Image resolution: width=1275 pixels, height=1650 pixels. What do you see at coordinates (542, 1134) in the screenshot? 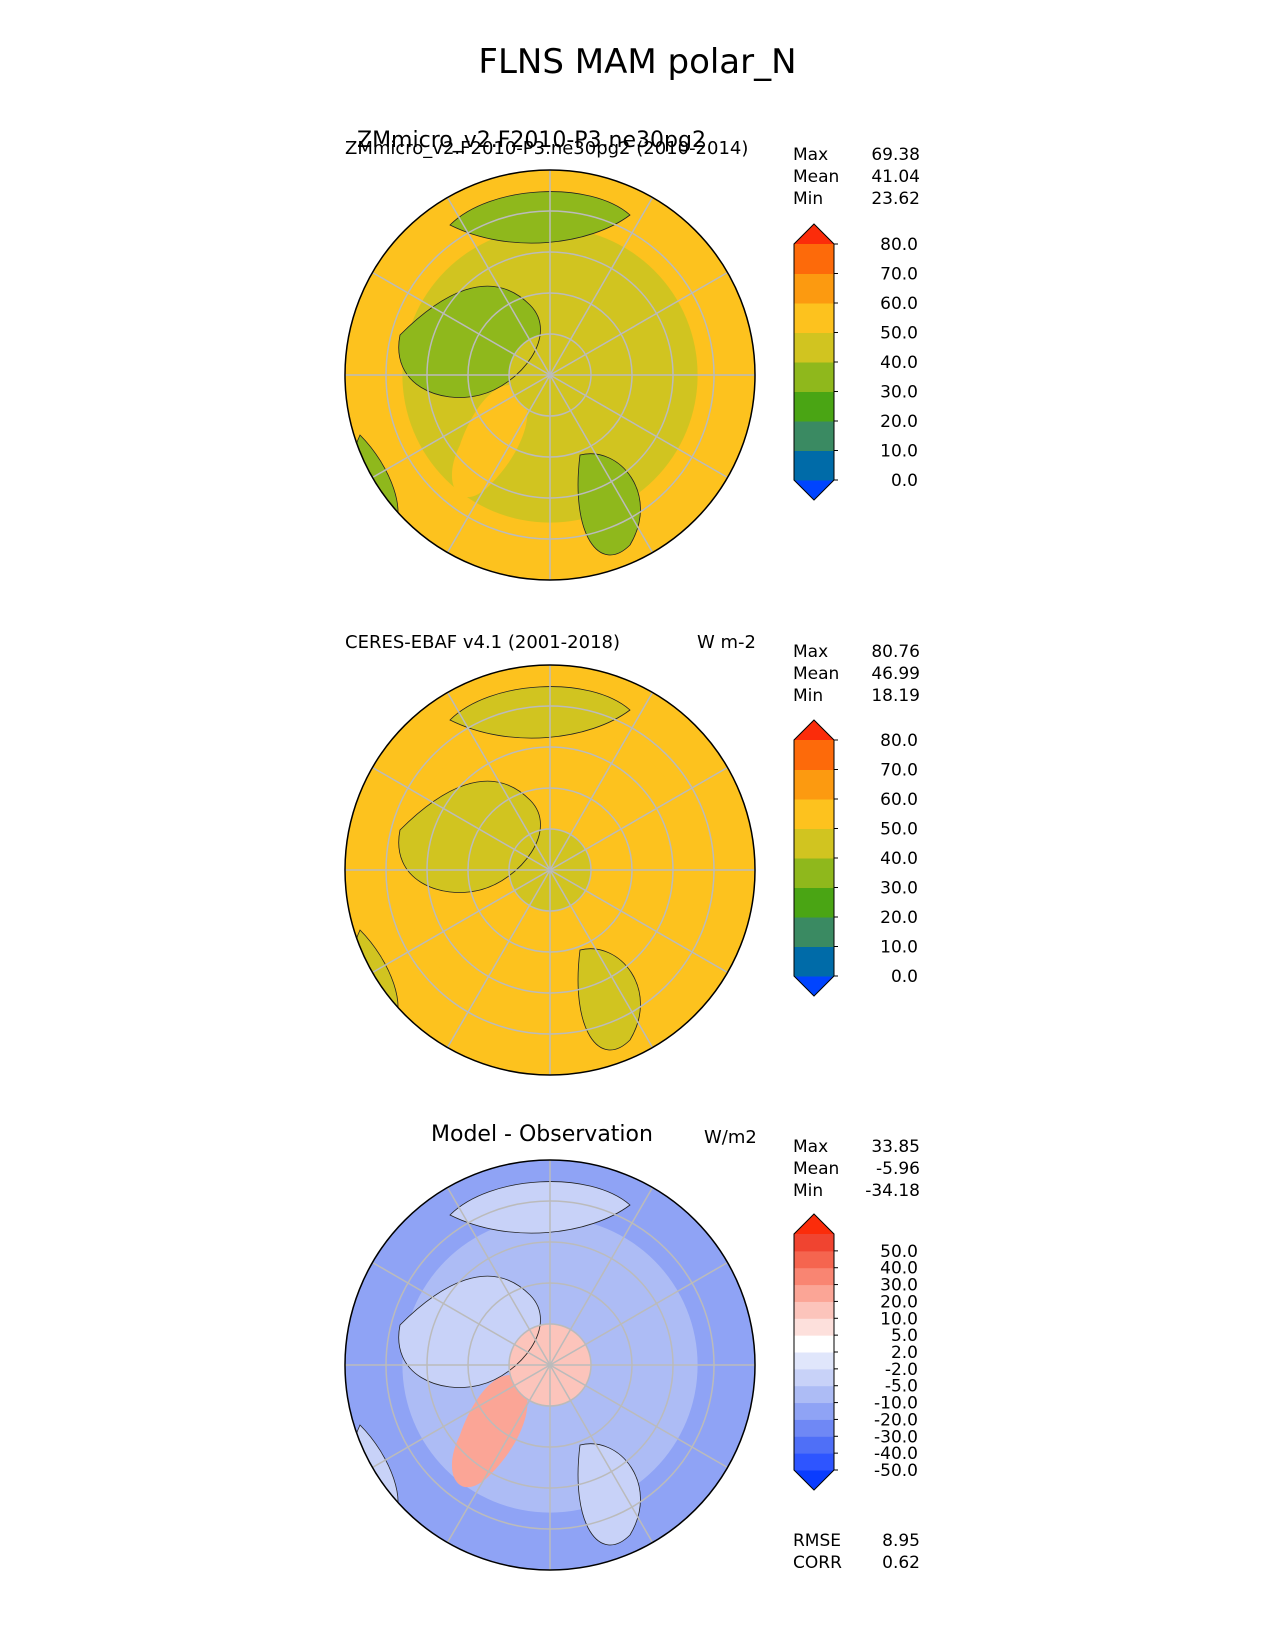
I see `panel3-title-center: Model - Observation` at bounding box center [542, 1134].